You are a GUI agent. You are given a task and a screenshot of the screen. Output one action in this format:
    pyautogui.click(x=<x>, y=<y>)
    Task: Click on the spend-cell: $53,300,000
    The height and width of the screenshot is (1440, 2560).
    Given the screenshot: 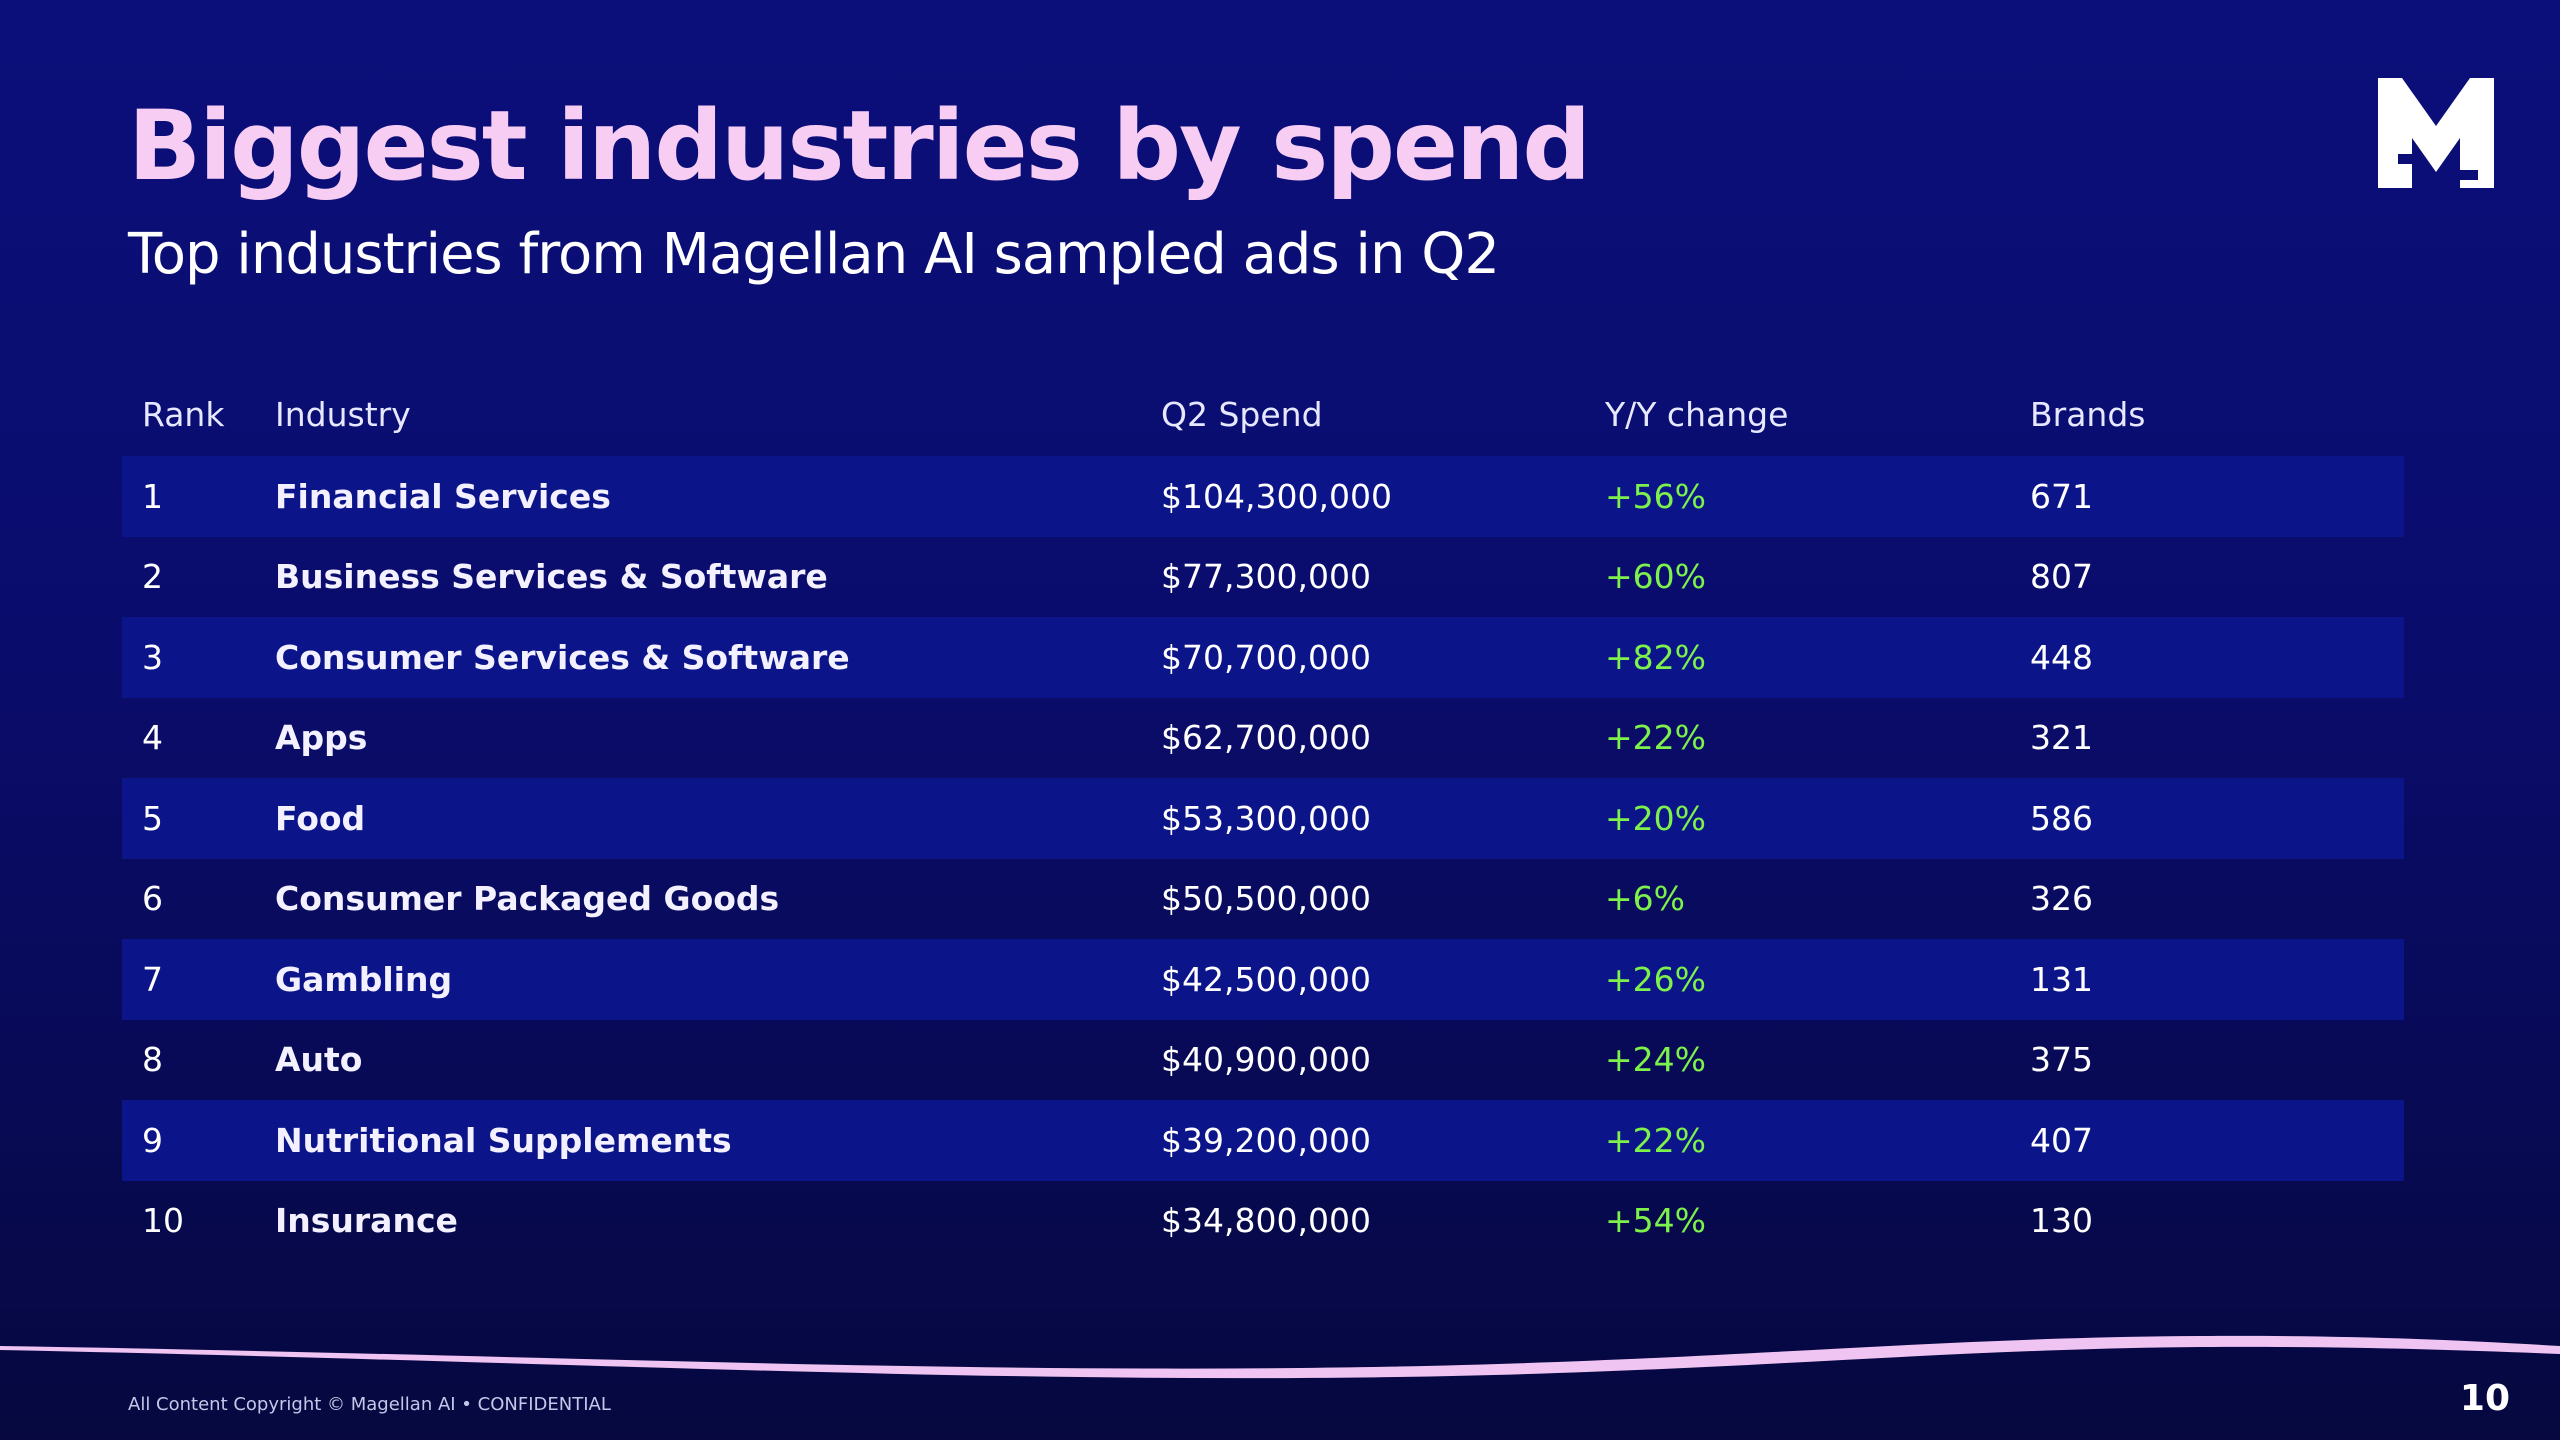 What is the action you would take?
    pyautogui.click(x=1266, y=818)
    